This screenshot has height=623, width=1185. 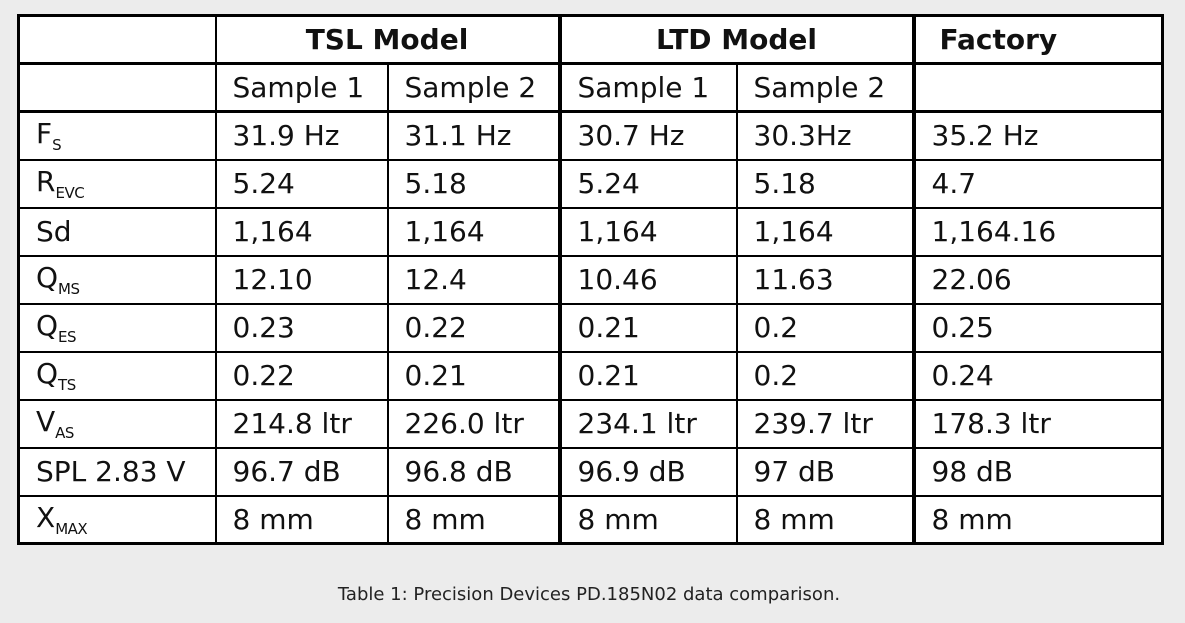 I want to click on value-cell: 22.06, so click(x=1037, y=279).